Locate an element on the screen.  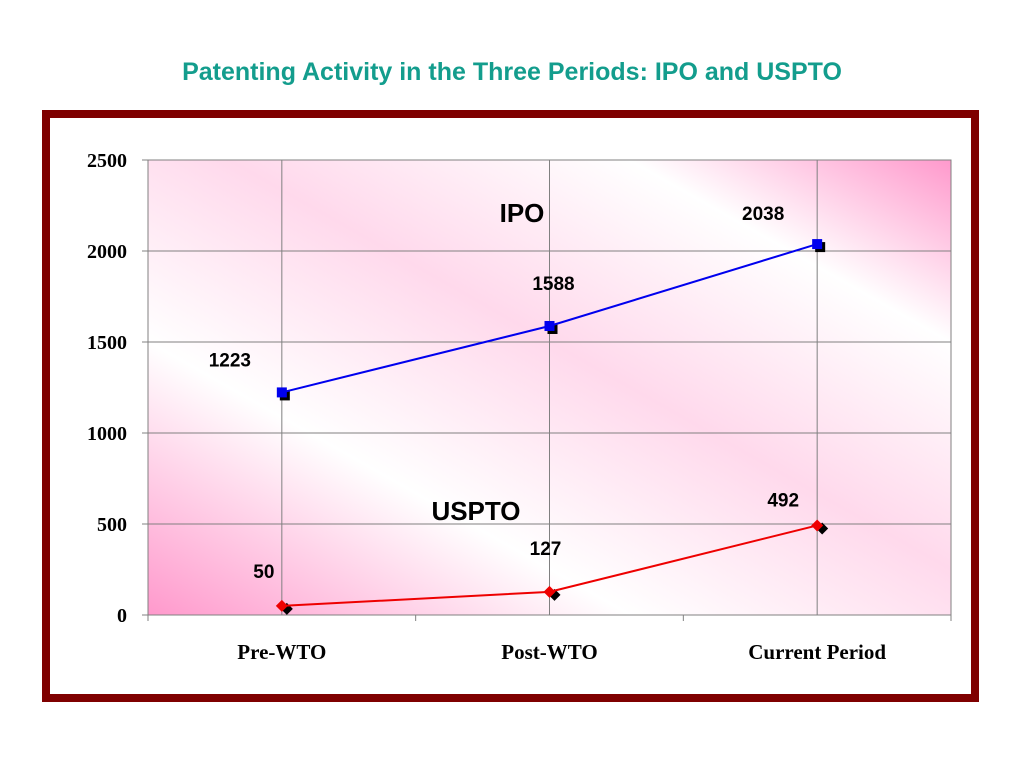
data-label: 50 is located at coordinates (263, 572).